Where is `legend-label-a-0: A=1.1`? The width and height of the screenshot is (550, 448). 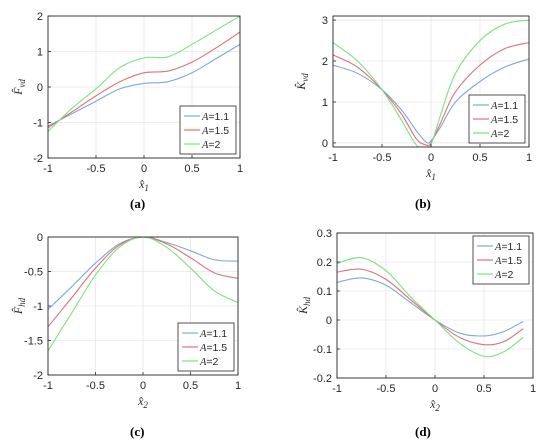 legend-label-a-0: A=1.1 is located at coordinates (215, 117).